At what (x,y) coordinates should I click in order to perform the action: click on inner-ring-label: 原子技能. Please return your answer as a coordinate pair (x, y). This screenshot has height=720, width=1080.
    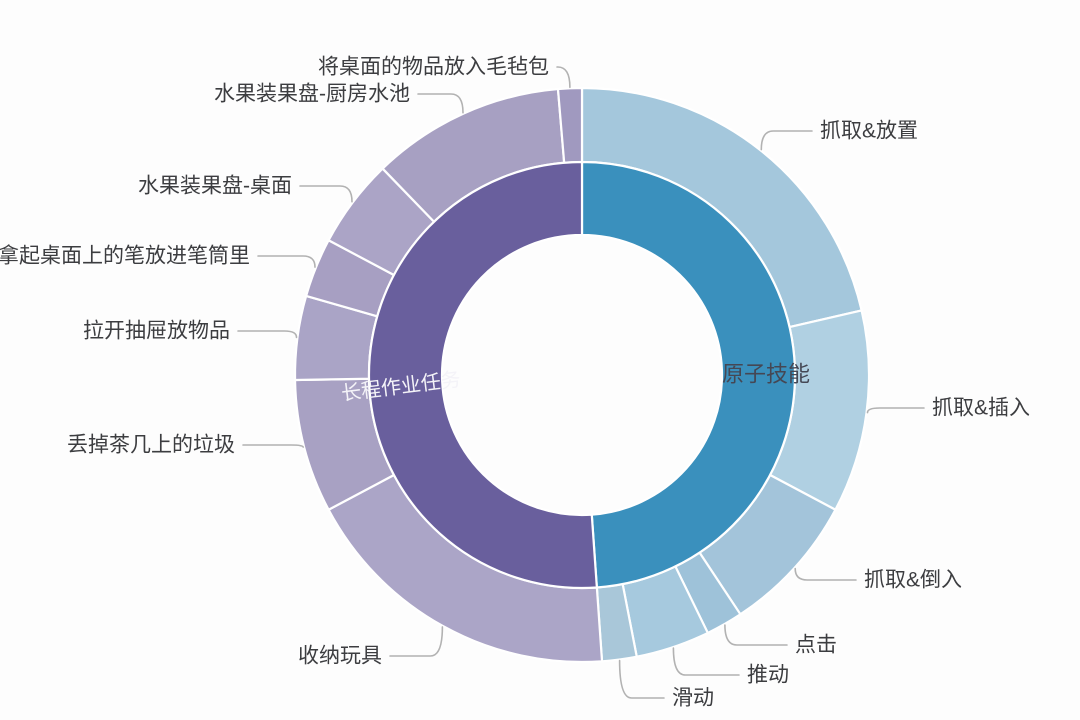
    Looking at the image, I should click on (766, 374).